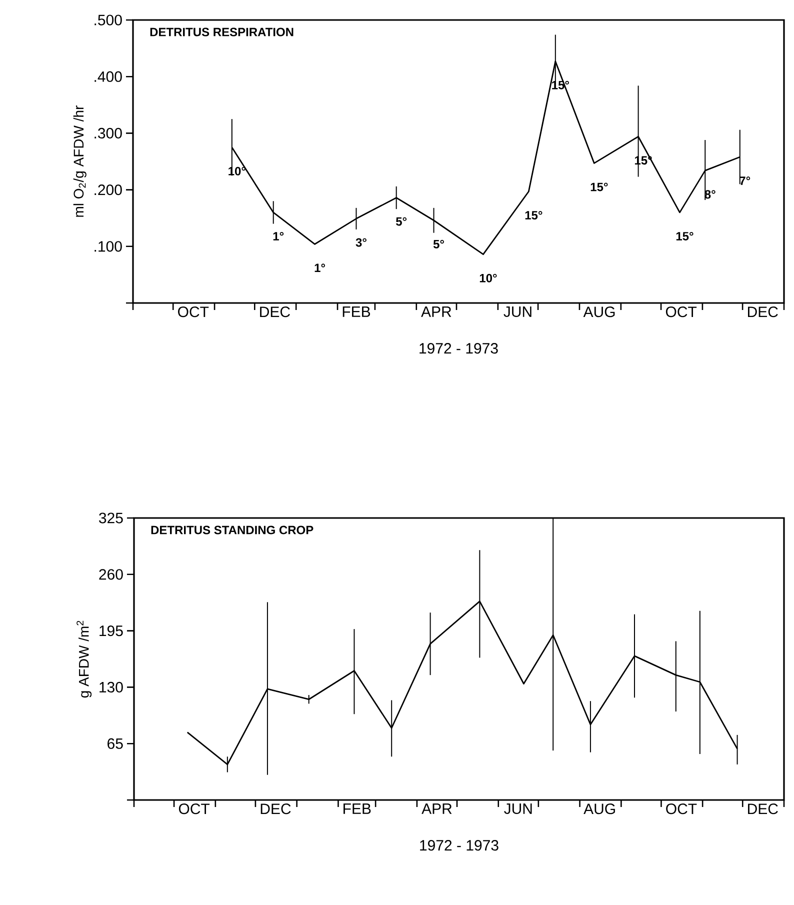  Describe the element at coordinates (111, 518) in the screenshot. I see `y-tick-label: 325` at that location.